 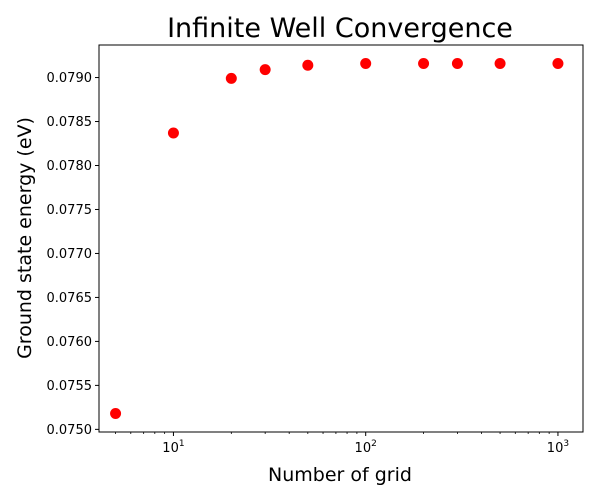 What do you see at coordinates (25, 238) in the screenshot?
I see `y-axis-label: Ground state energy (eV)` at bounding box center [25, 238].